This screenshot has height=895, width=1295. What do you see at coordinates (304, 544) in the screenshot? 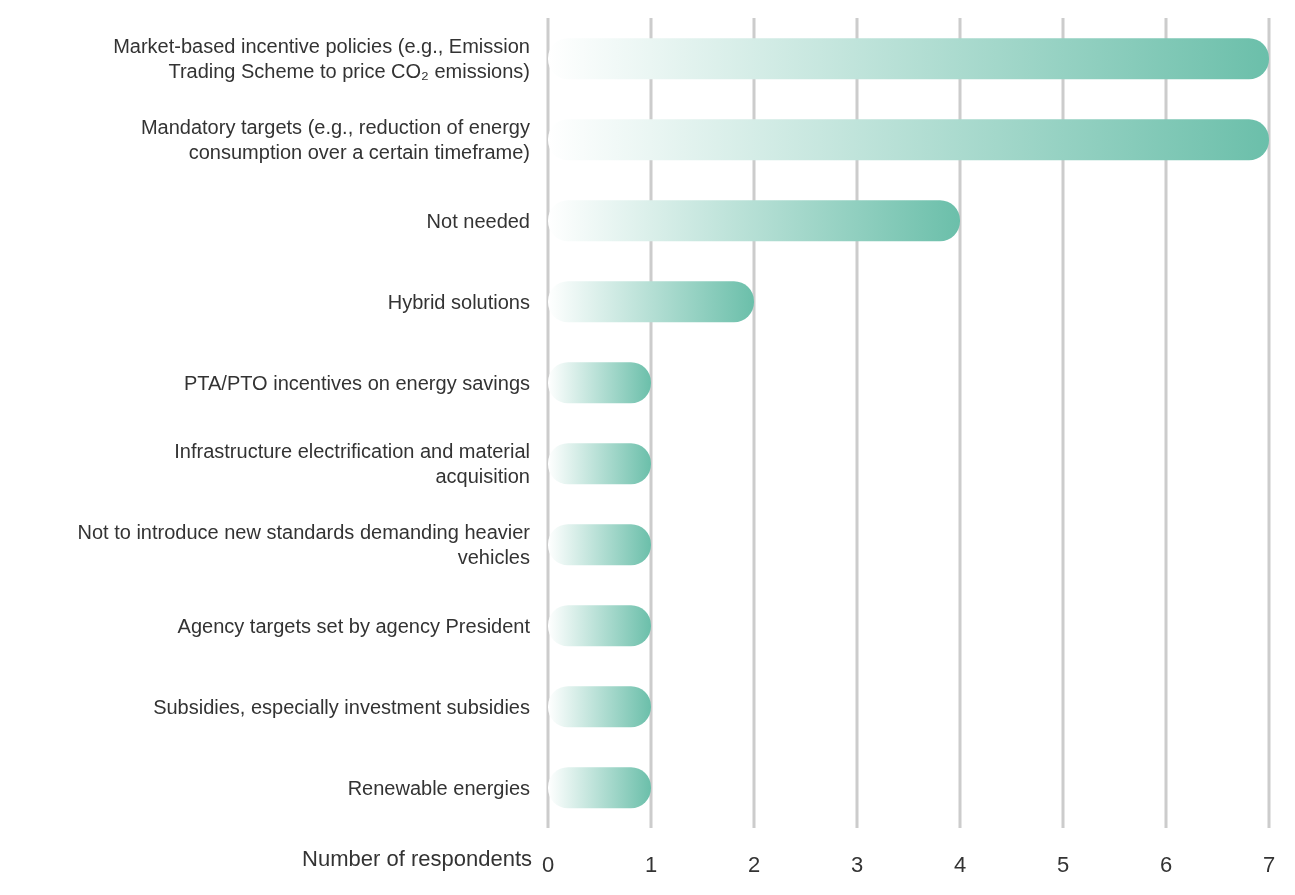
I see `y-tick-label: Not to introduce new standards demanding heavier vehicles` at bounding box center [304, 544].